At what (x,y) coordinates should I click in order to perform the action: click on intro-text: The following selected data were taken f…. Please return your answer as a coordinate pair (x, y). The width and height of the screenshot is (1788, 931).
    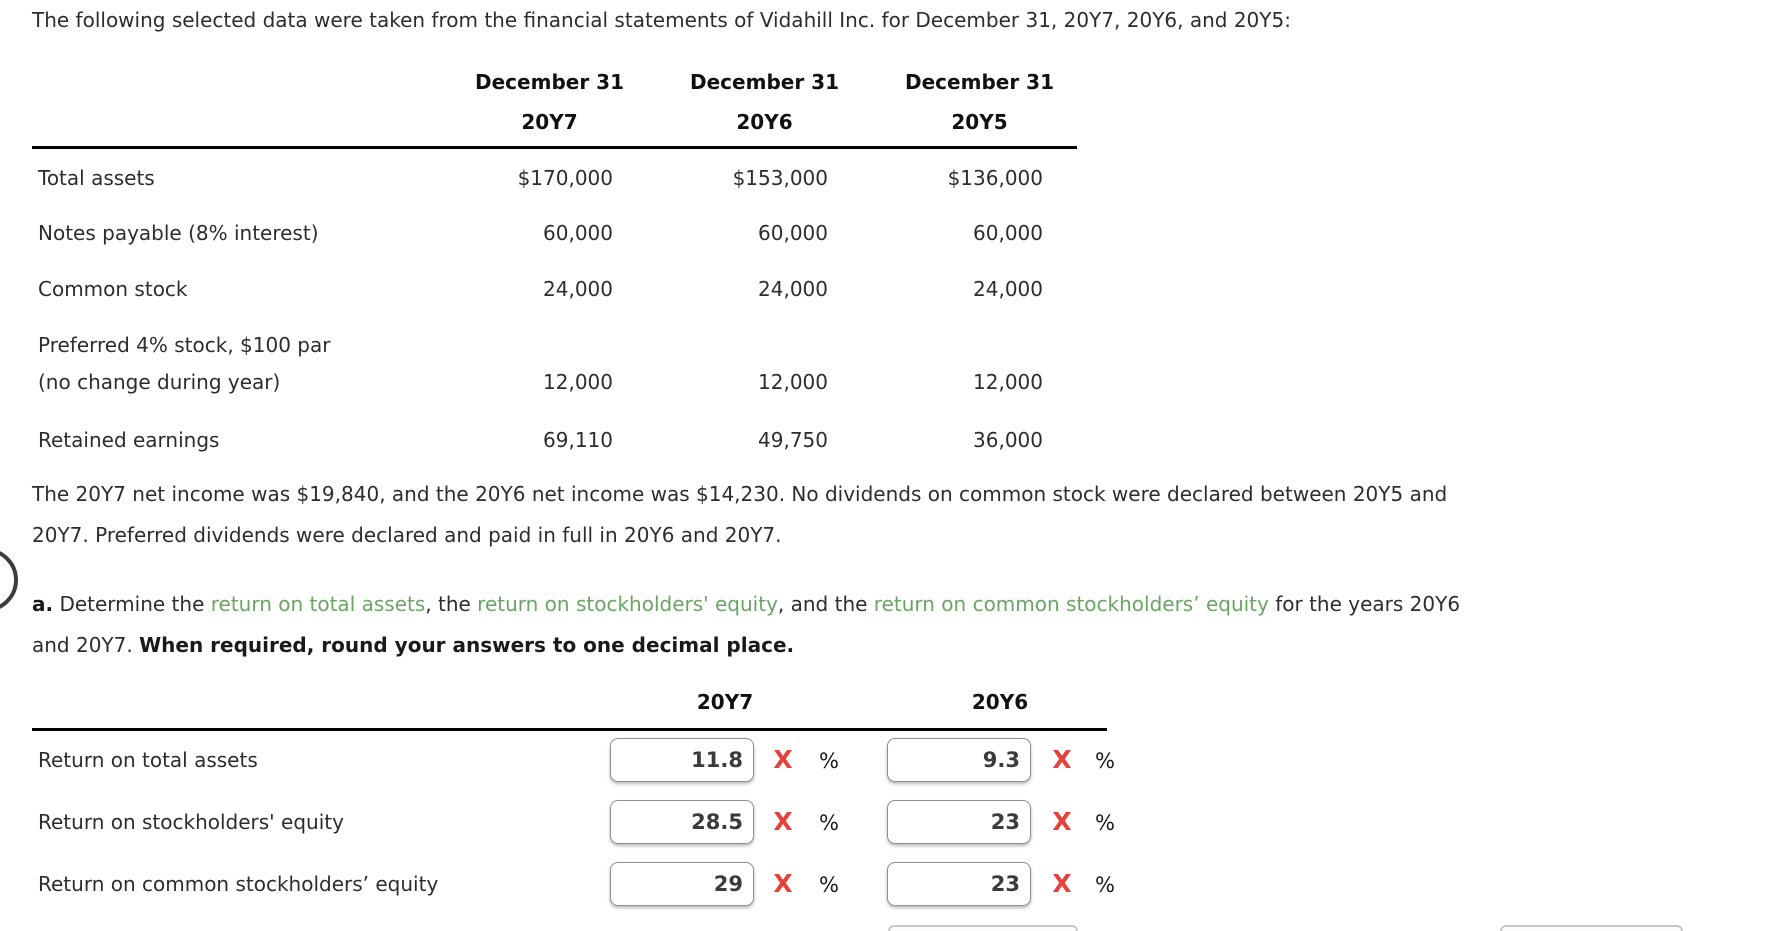
    Looking at the image, I should click on (661, 20).